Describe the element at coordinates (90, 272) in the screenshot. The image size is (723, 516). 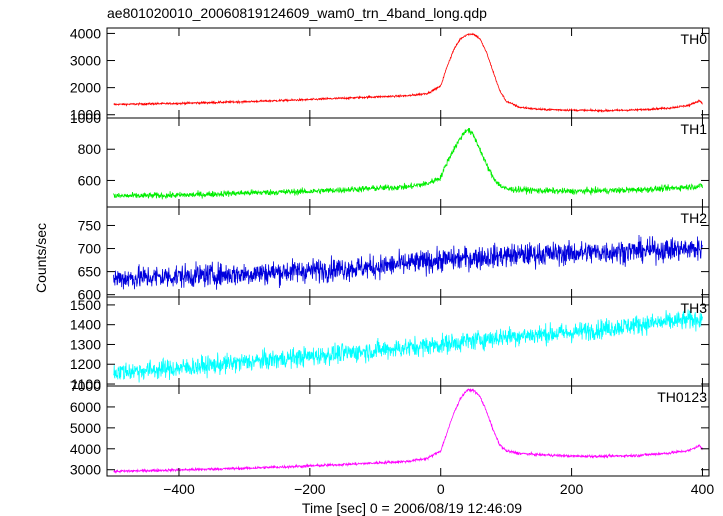
I see `y-tick-label: 650` at that location.